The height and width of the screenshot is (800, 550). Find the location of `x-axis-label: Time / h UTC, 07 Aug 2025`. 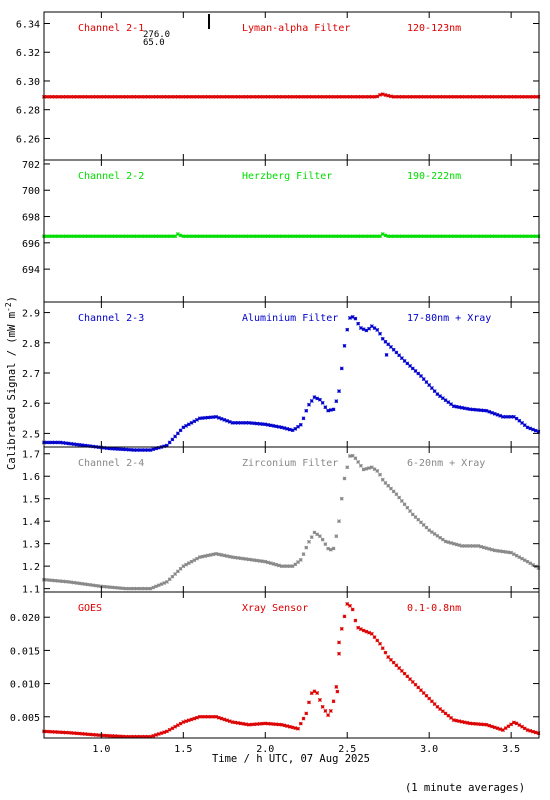

x-axis-label: Time / h UTC, 07 Aug 2025 is located at coordinates (291, 759).